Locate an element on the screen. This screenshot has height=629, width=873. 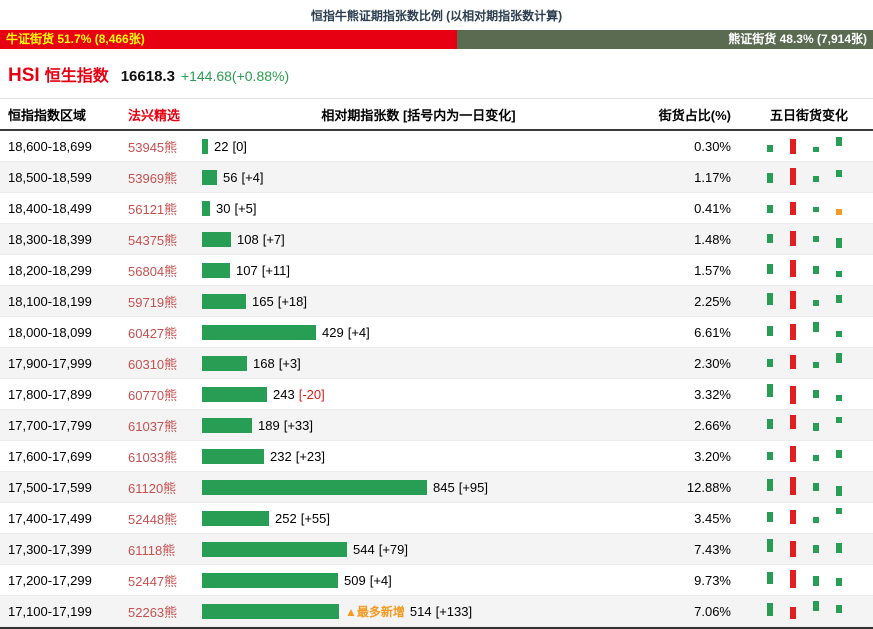
street-ratio-value: 7.06% is located at coordinates (712, 611).